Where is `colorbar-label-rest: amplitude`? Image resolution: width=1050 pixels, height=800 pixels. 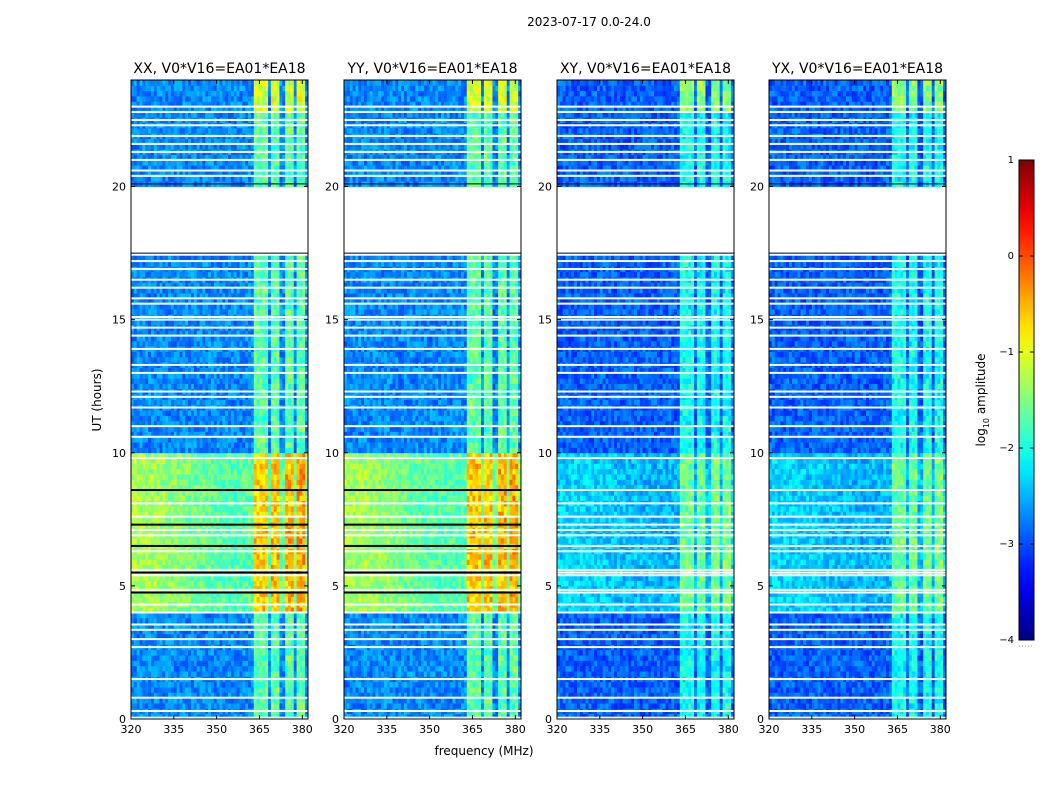
colorbar-label-rest: amplitude is located at coordinates (981, 386).